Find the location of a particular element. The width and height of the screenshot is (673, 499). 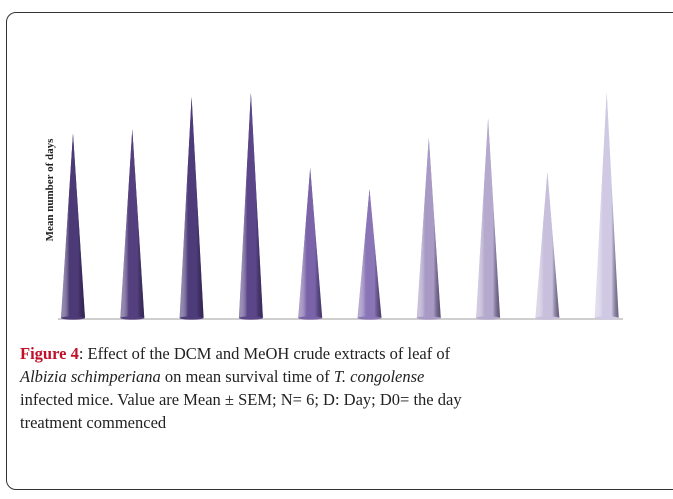

species-name: Albizia schimperiana is located at coordinates (90, 376).